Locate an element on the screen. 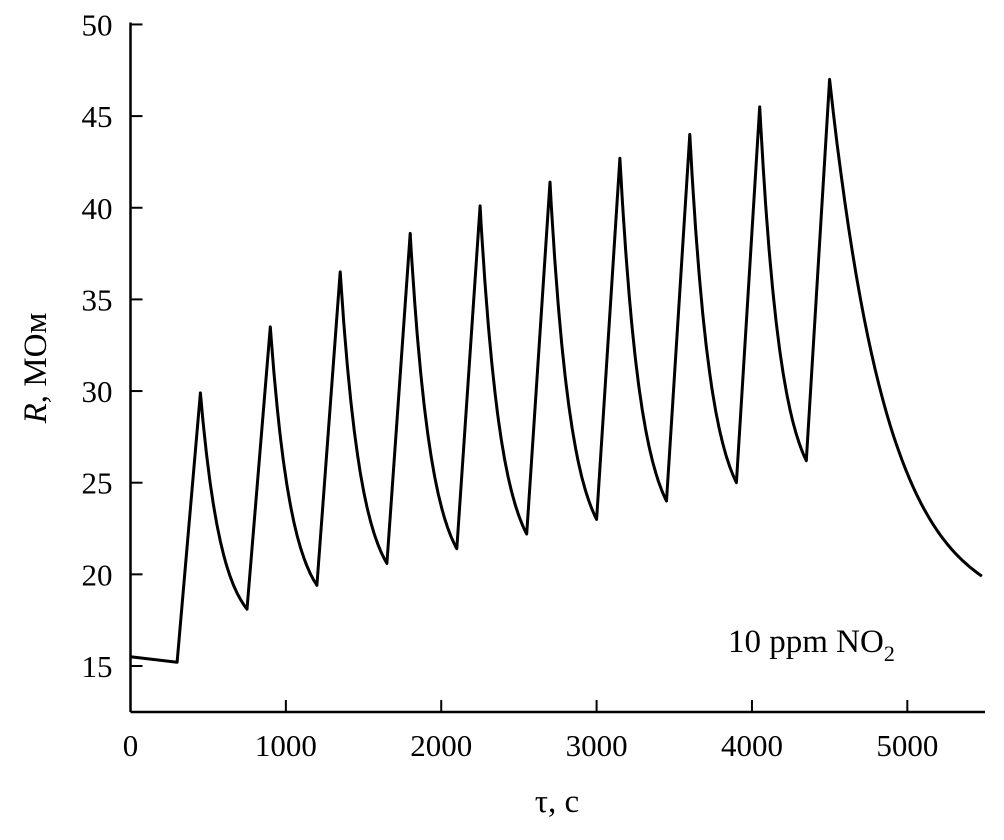  y-tick-label: 40 is located at coordinates (97, 208).